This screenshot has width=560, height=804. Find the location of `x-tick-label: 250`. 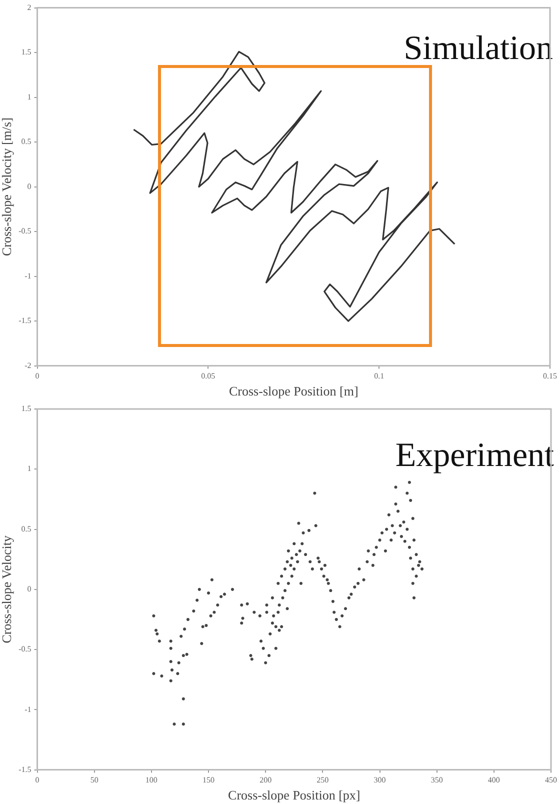

x-tick-label: 250 is located at coordinates (322, 780).